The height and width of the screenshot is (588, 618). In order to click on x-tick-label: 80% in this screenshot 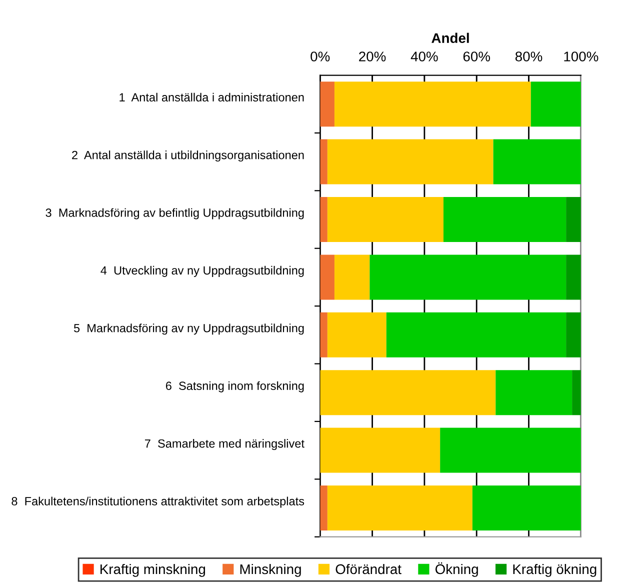, I will do `click(528, 57)`.